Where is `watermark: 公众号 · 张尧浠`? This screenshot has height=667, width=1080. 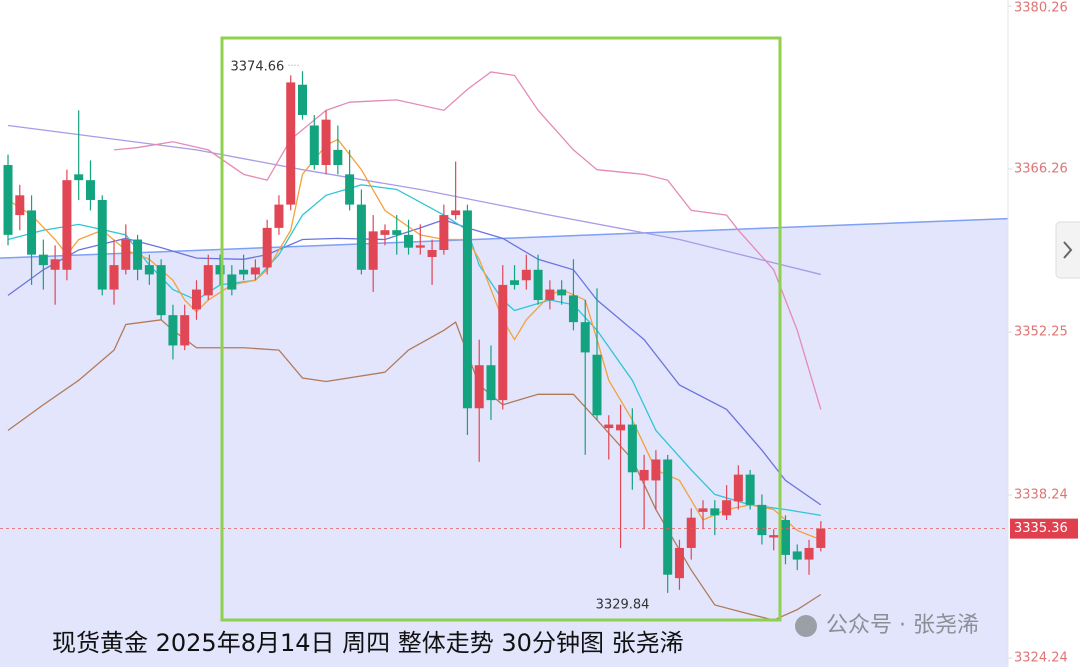
watermark: 公众号 · 张尧浠 is located at coordinates (887, 625).